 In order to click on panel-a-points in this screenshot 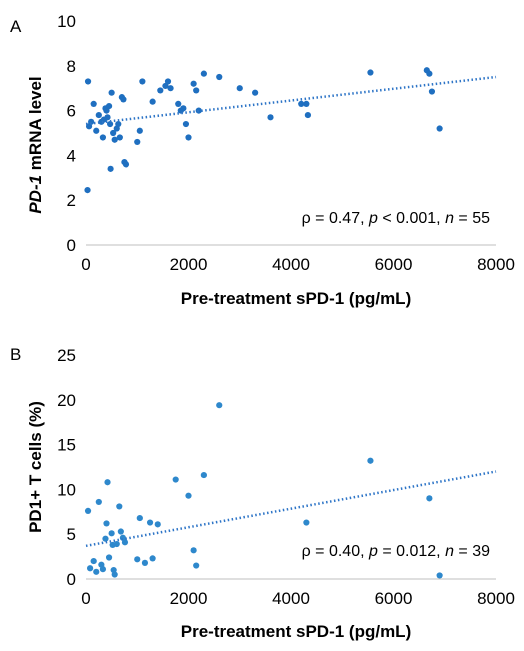, I will do `click(263, 130)`.